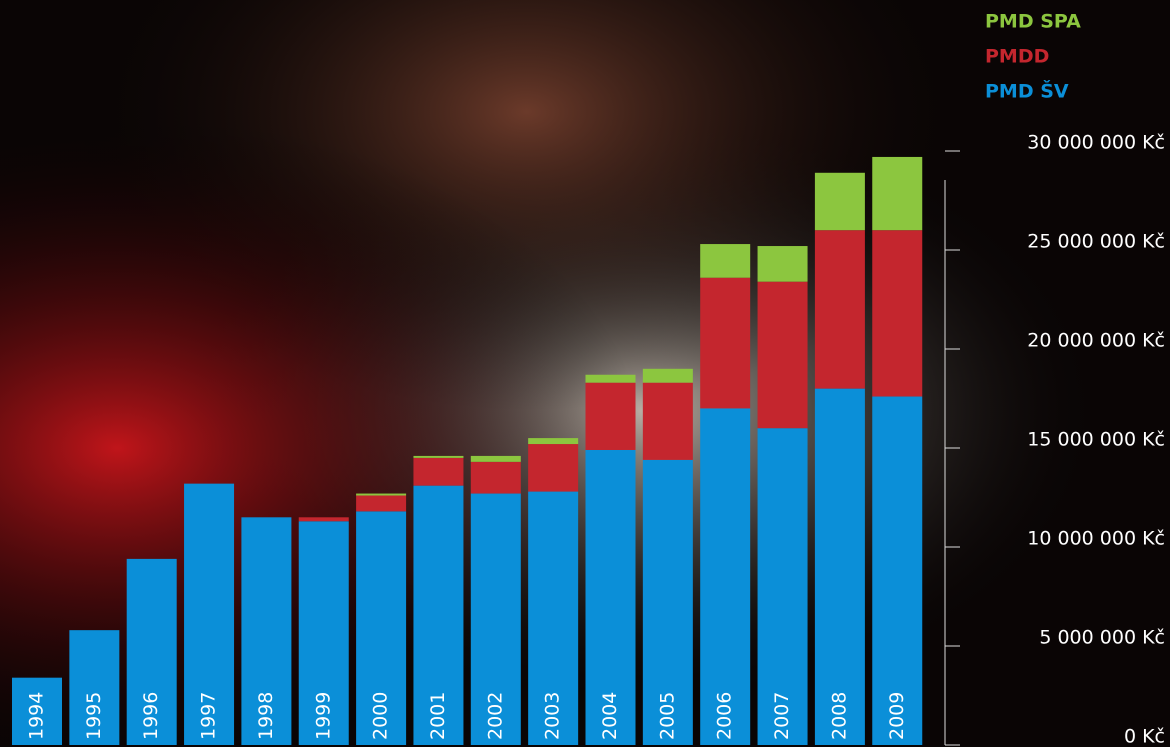  What do you see at coordinates (782, 716) in the screenshot?
I see `x-tick-label: 2007` at bounding box center [782, 716].